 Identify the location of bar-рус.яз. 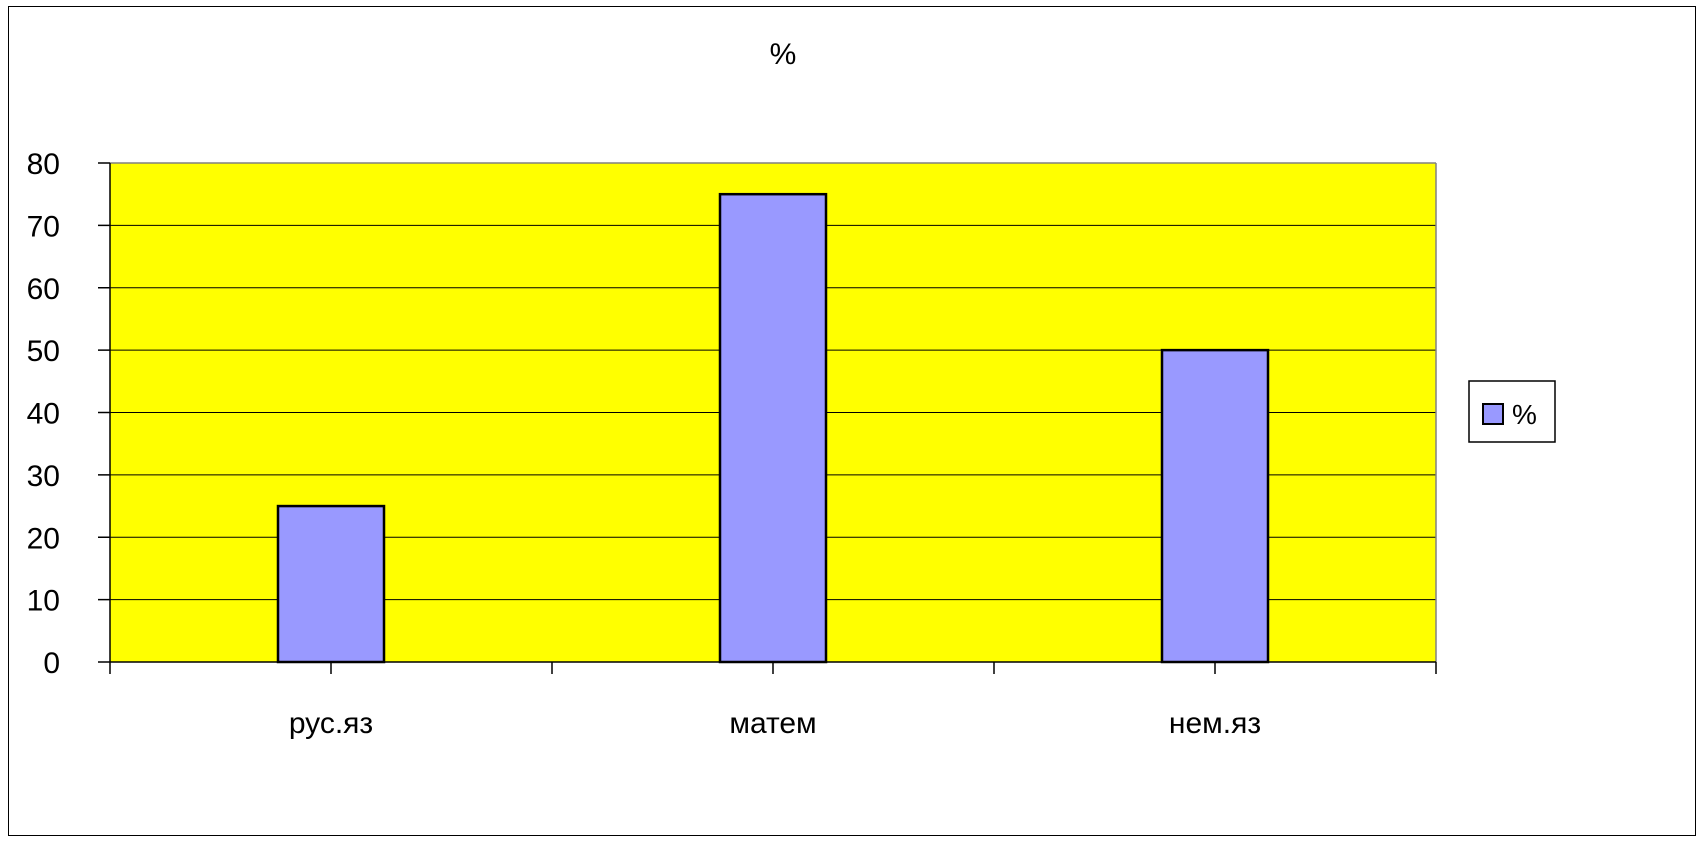
(331, 584).